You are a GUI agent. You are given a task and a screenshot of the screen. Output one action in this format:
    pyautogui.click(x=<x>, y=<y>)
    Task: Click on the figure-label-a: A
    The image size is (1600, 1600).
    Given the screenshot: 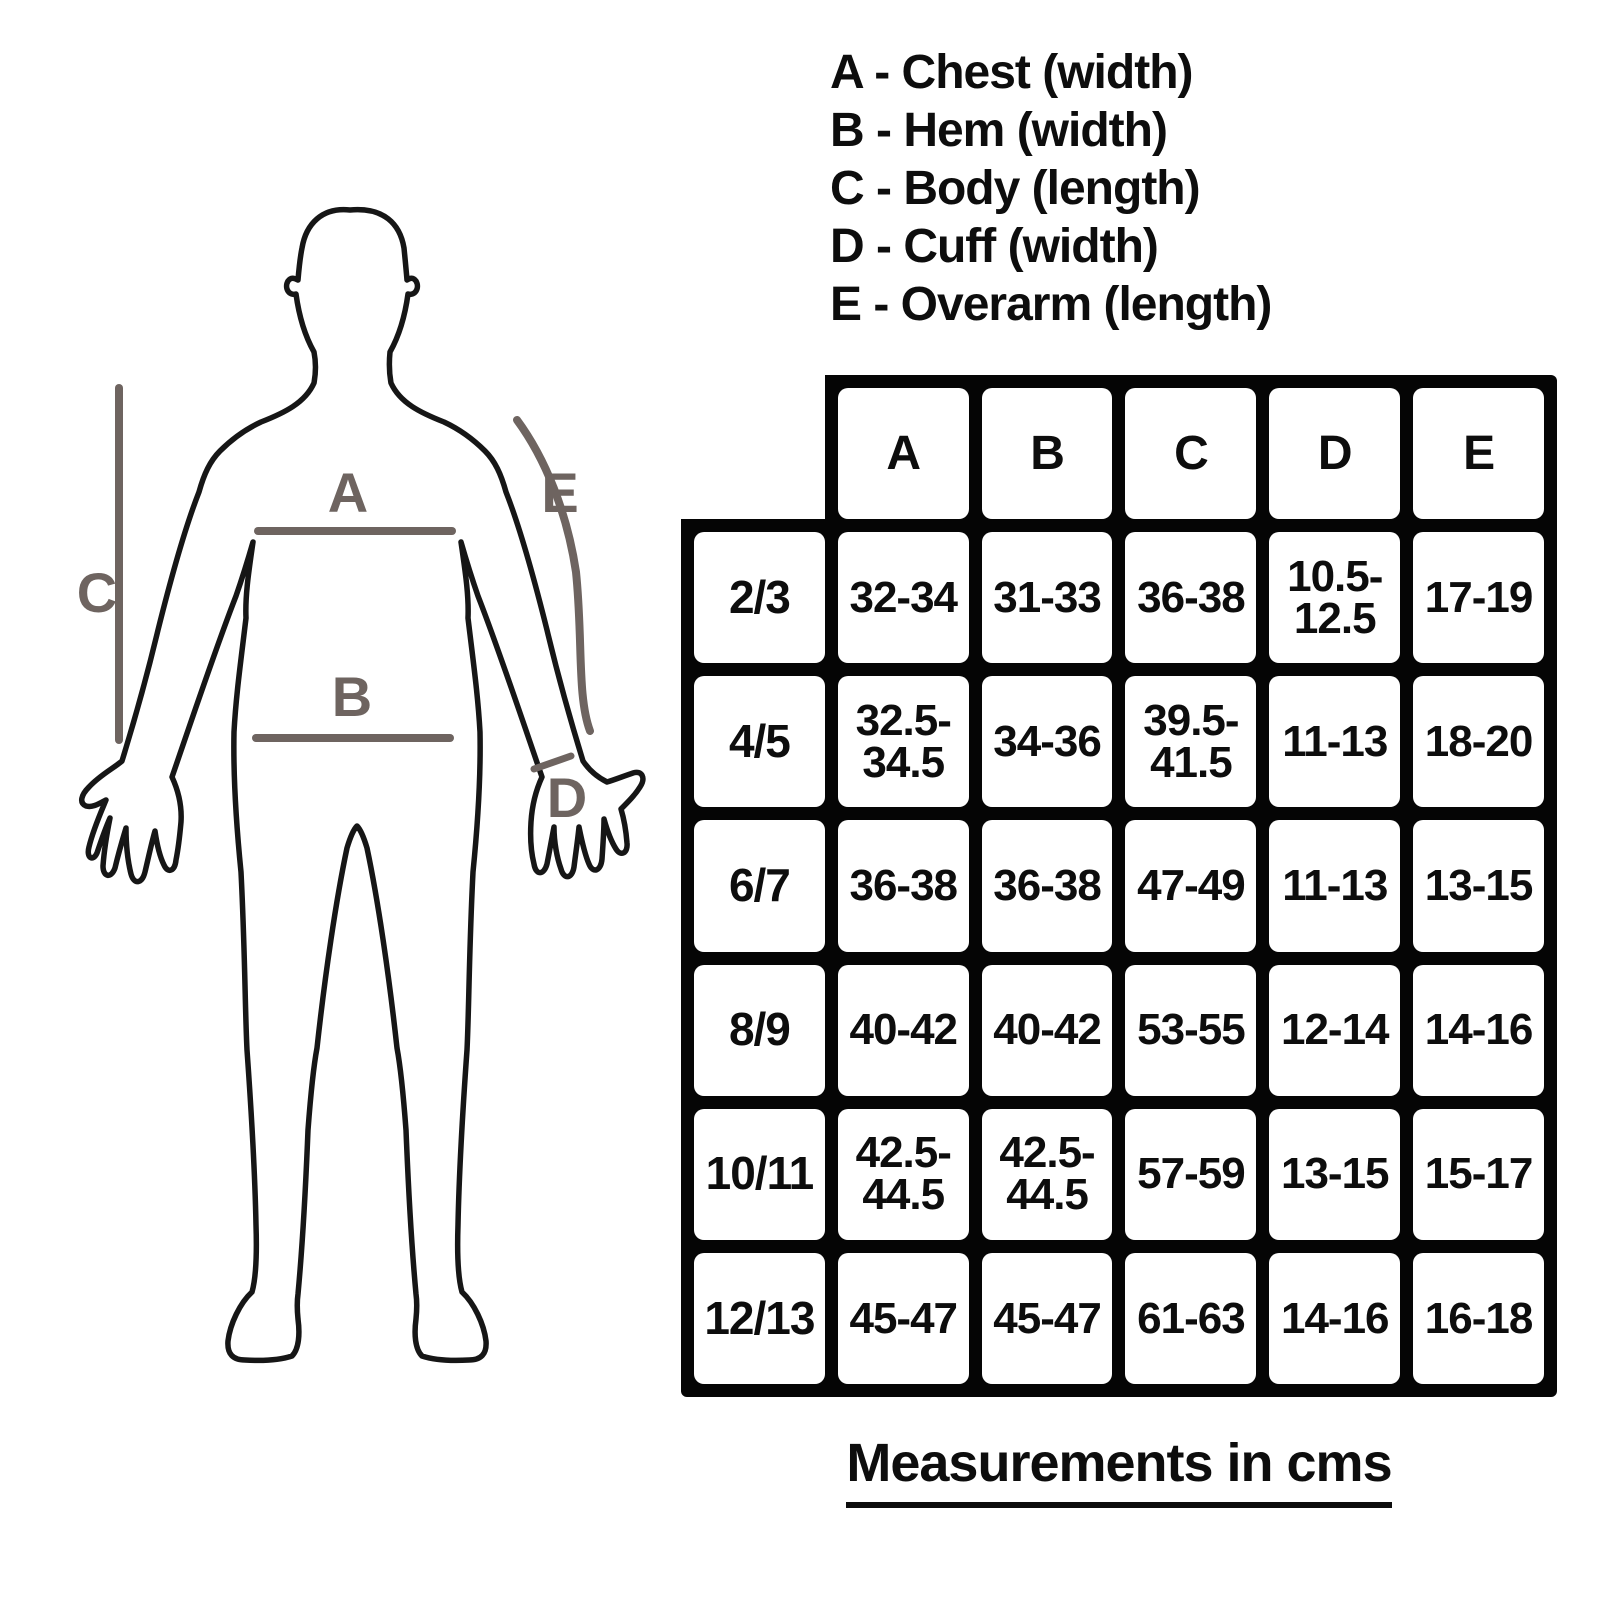 What is the action you would take?
    pyautogui.click(x=348, y=492)
    